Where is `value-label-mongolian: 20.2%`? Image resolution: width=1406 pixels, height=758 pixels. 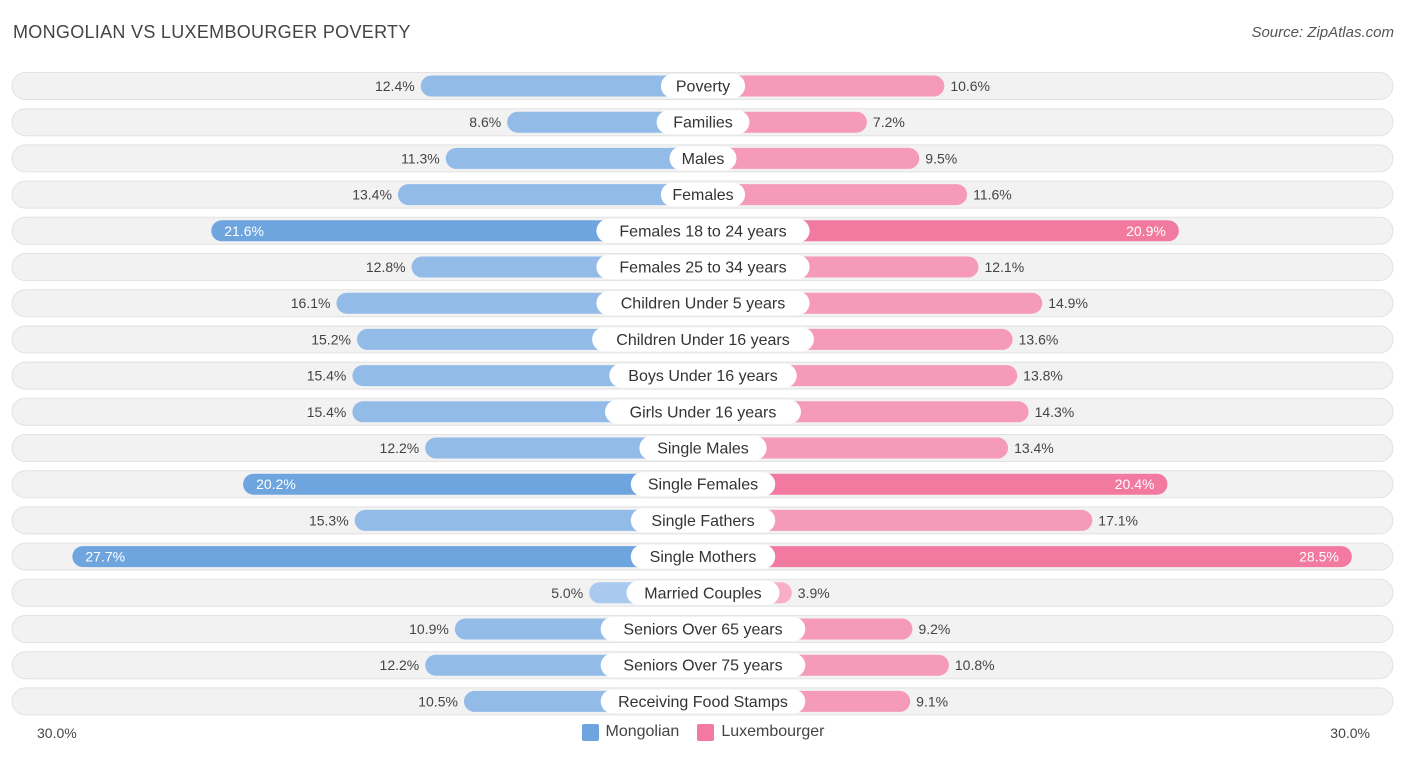 value-label-mongolian: 20.2% is located at coordinates (276, 484).